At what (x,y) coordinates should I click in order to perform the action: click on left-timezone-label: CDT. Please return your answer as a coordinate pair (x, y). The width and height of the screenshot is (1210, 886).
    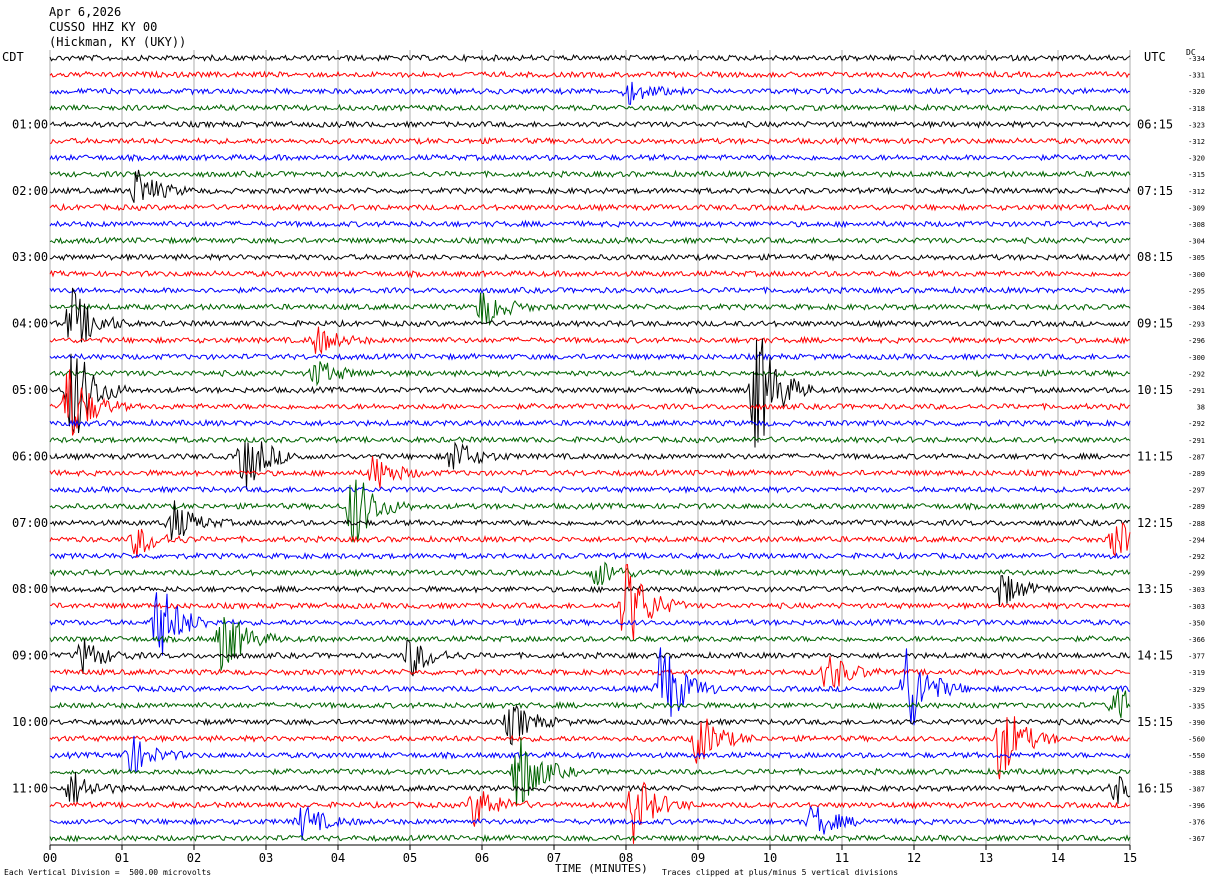
    Looking at the image, I should click on (13, 57).